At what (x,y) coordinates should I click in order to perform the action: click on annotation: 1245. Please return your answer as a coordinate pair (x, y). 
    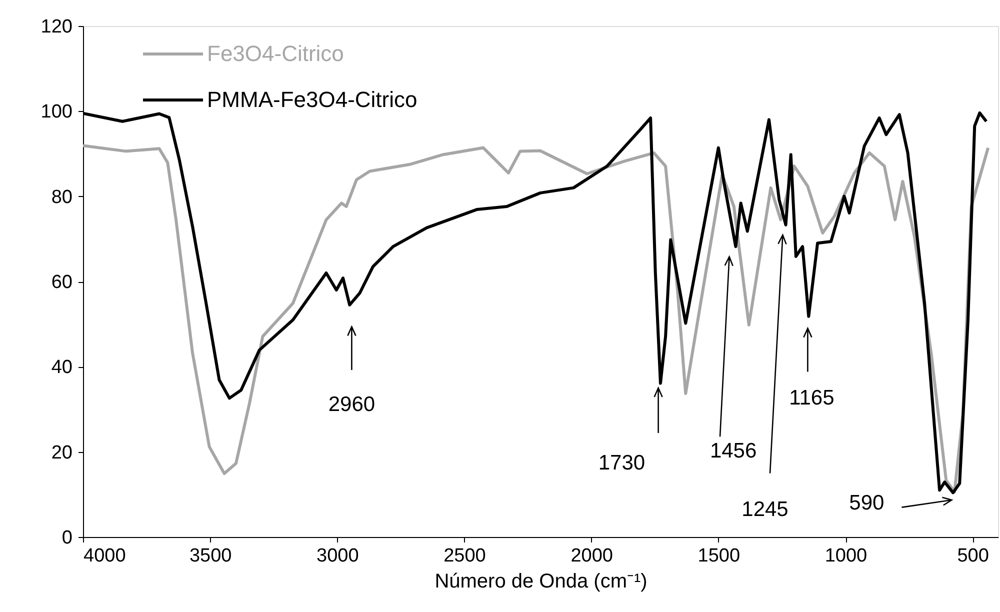
    Looking at the image, I should click on (765, 509).